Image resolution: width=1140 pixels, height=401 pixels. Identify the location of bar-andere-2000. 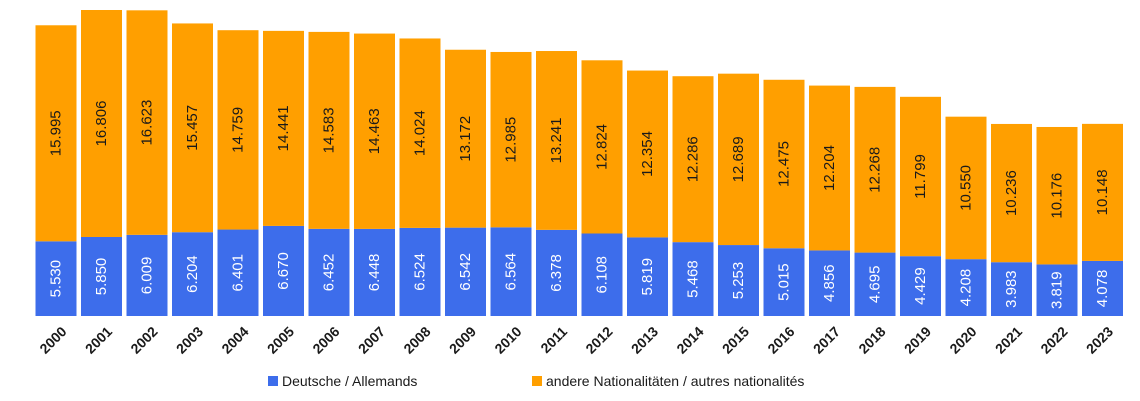
(56, 133).